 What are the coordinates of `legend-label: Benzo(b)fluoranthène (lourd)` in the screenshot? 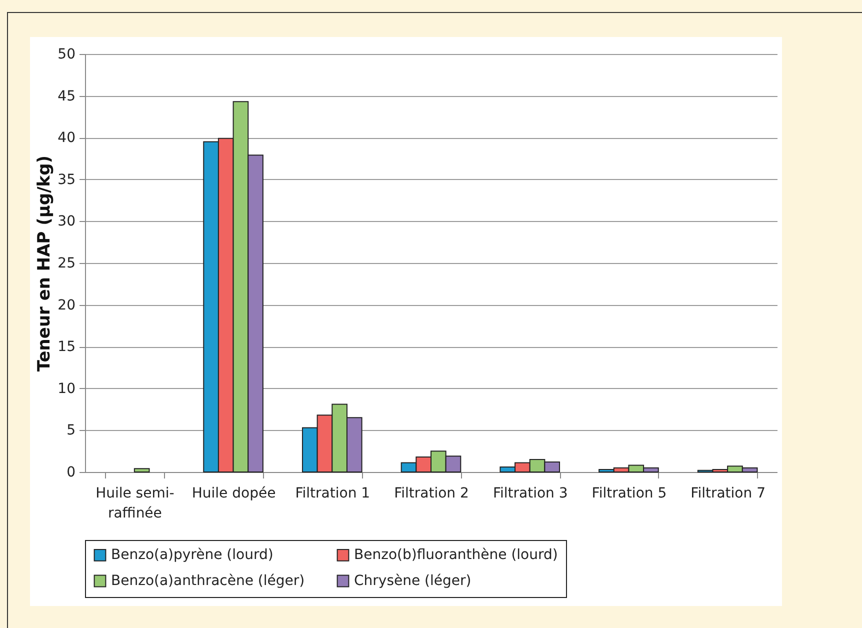 It's located at (456, 555).